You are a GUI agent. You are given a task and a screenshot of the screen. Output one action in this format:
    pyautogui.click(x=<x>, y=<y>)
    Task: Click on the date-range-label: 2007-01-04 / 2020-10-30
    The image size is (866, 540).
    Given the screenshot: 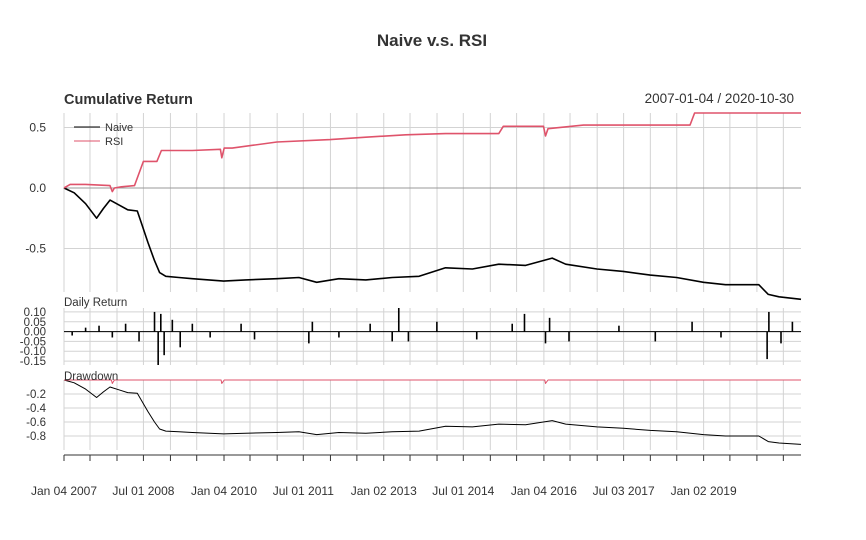 What is the action you would take?
    pyautogui.click(x=719, y=98)
    